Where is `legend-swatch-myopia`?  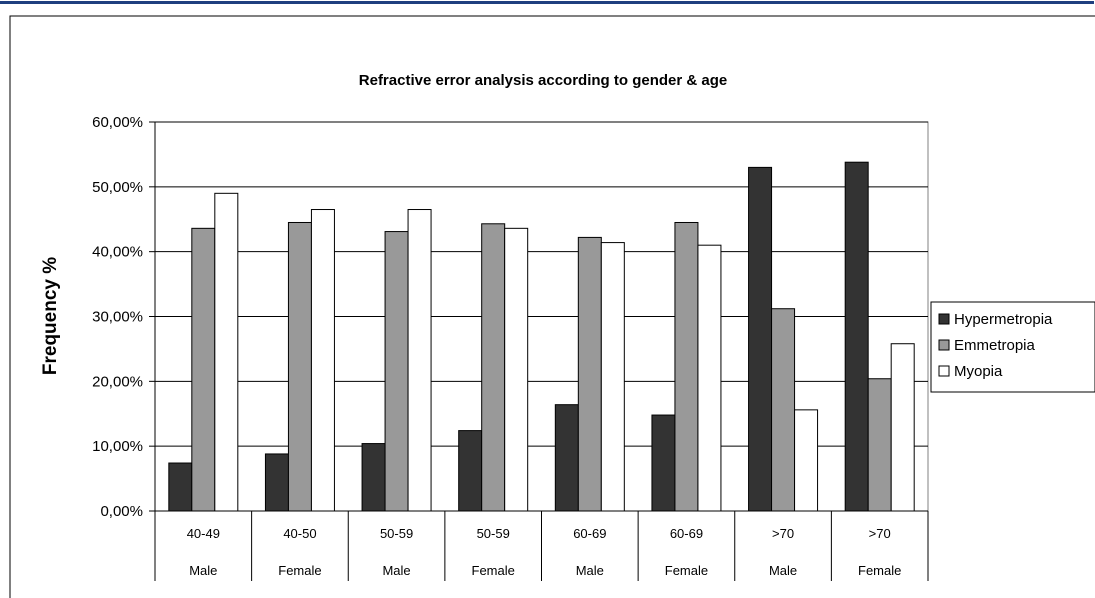
legend-swatch-myopia is located at coordinates (944, 371).